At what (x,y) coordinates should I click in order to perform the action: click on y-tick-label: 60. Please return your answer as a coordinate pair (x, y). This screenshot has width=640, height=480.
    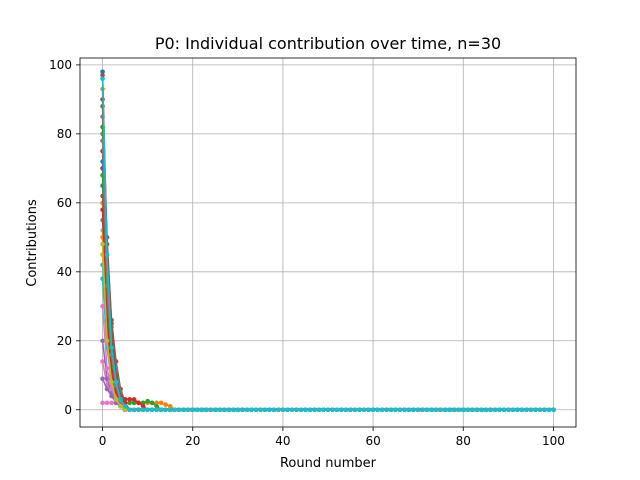
    Looking at the image, I should click on (64, 203).